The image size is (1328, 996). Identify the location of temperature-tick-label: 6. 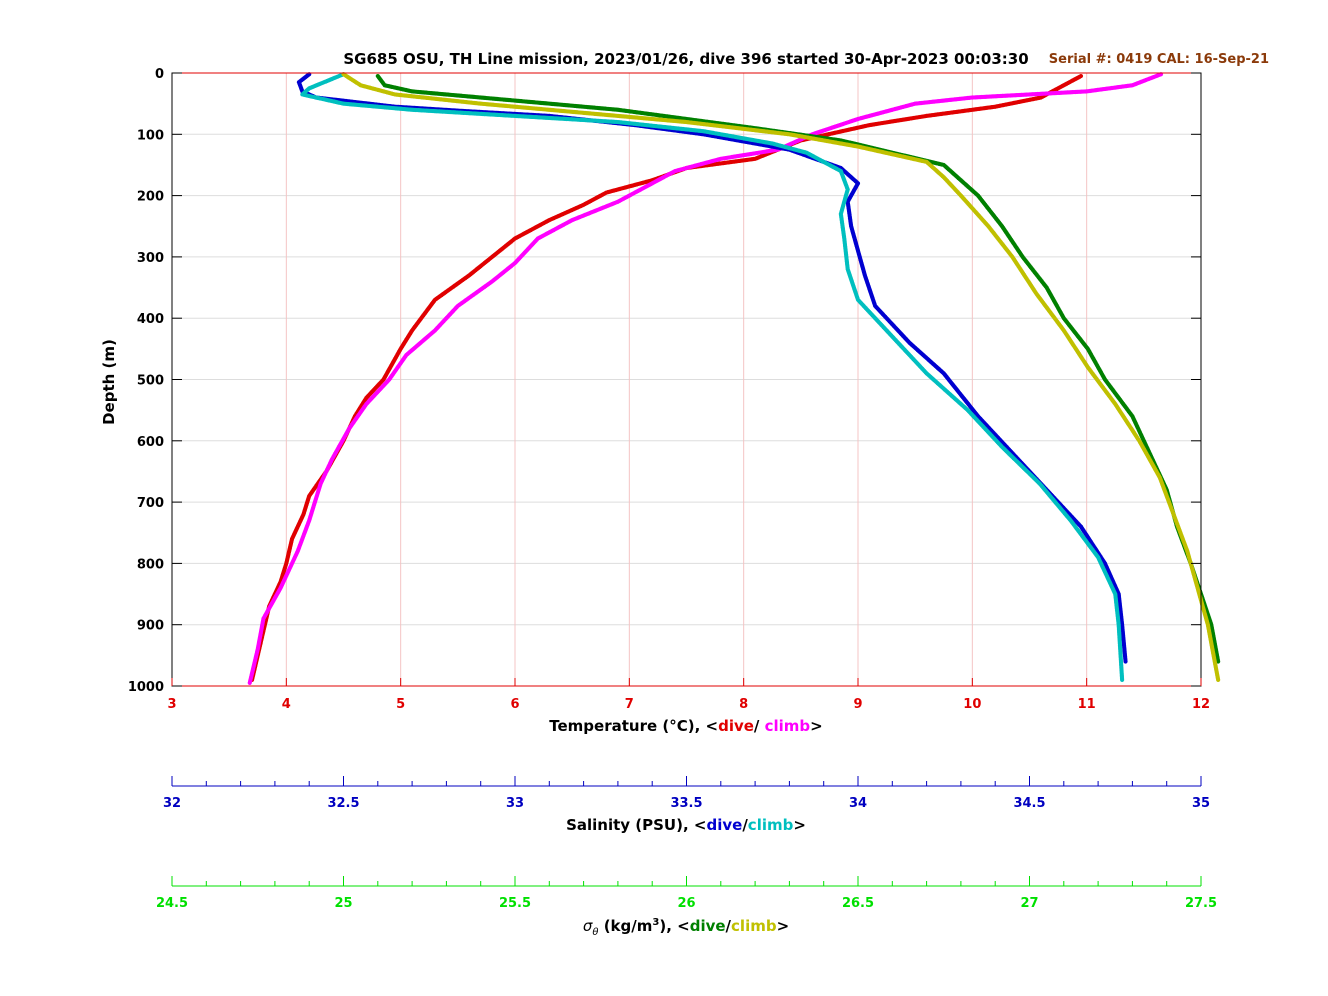
(514, 704).